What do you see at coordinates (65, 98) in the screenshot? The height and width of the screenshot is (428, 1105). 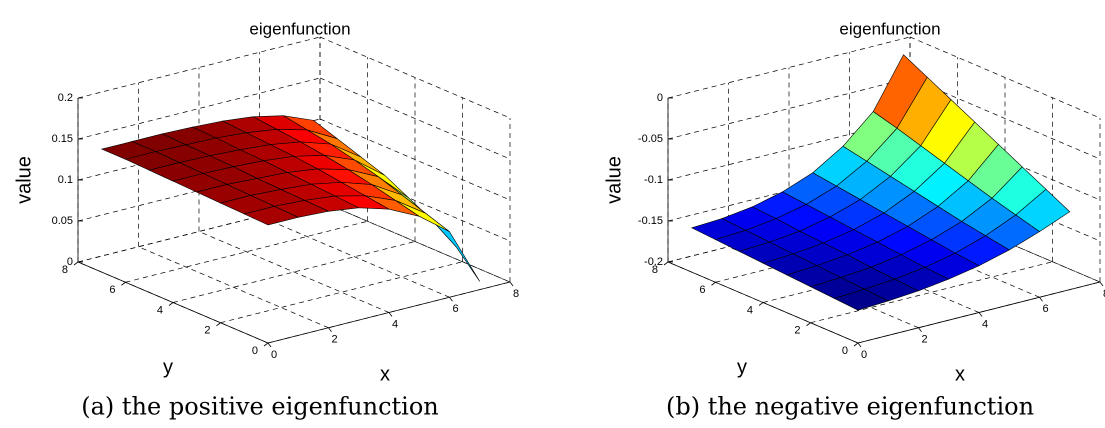 I see `z-tick-label: 0.2` at bounding box center [65, 98].